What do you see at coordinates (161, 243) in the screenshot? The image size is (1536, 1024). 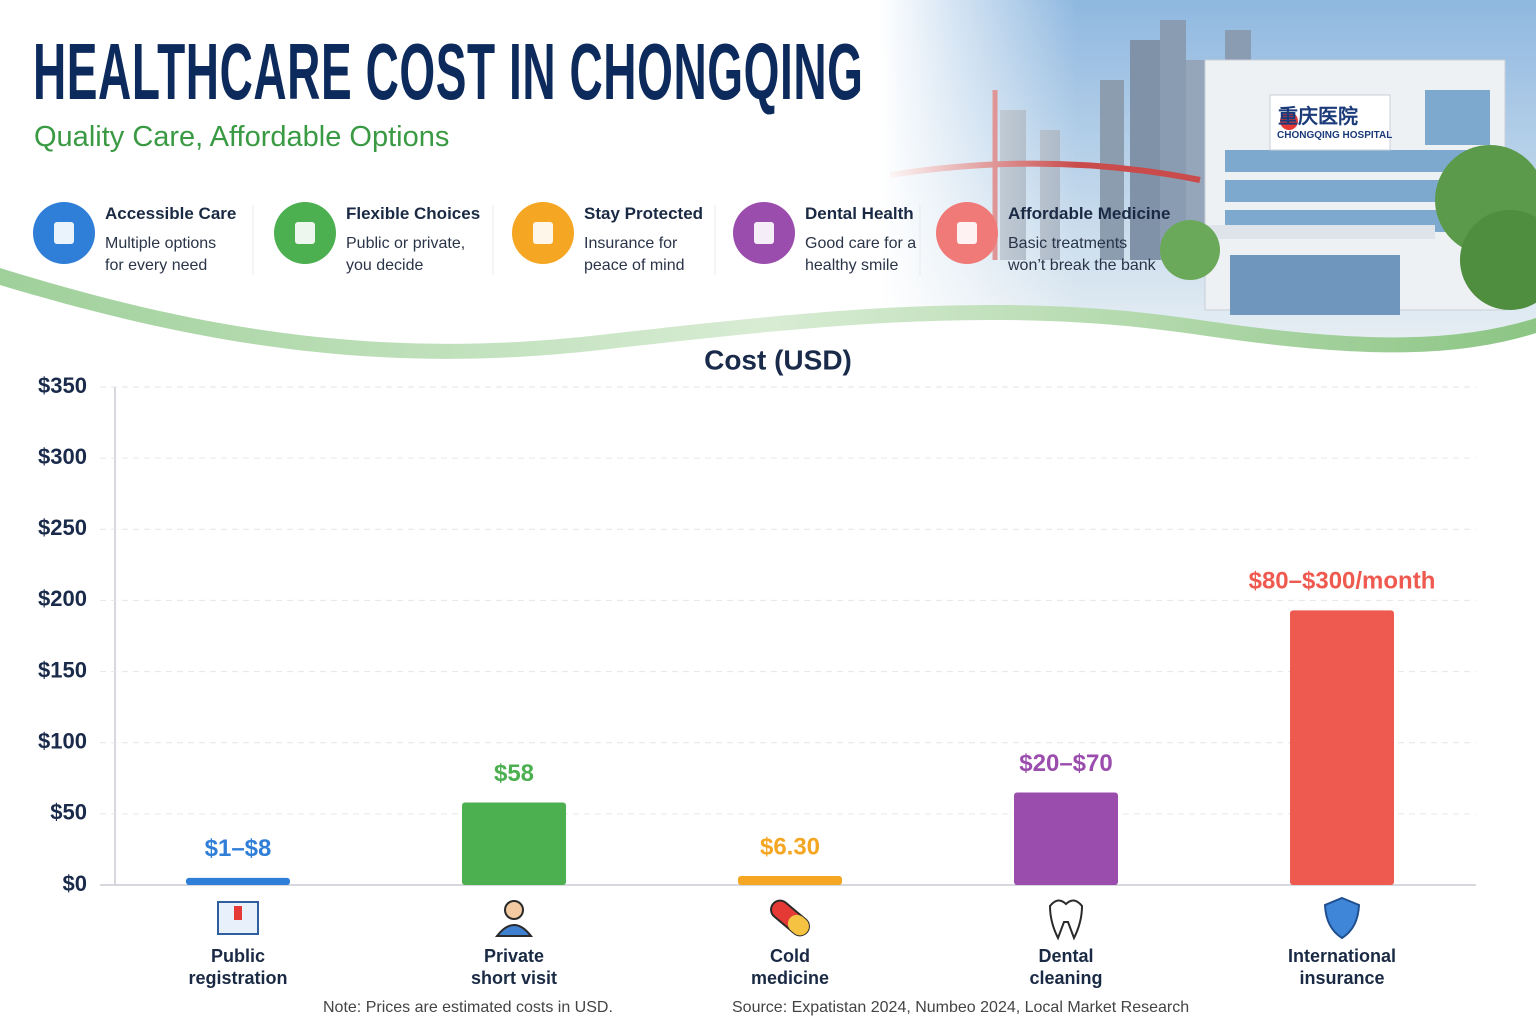 I see `feature-text: Multiple options` at bounding box center [161, 243].